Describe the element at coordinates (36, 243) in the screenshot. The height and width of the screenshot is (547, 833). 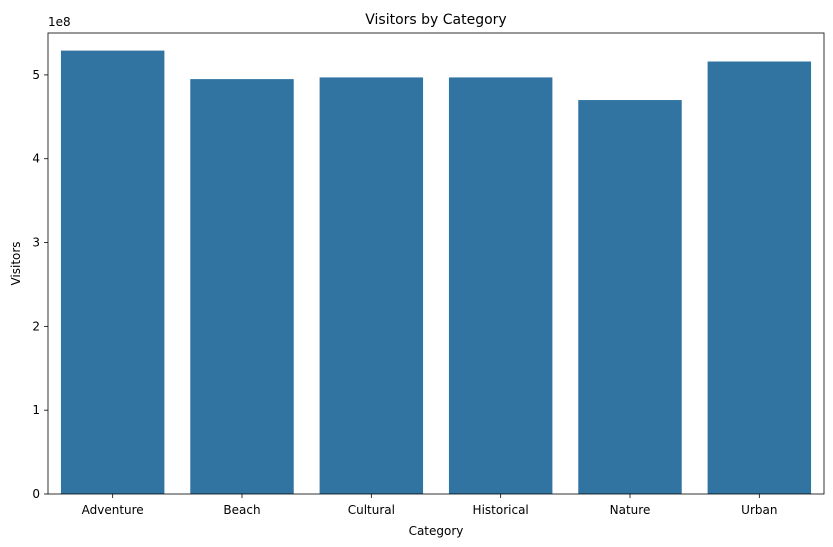
I see `y-tick-label: 3` at that location.